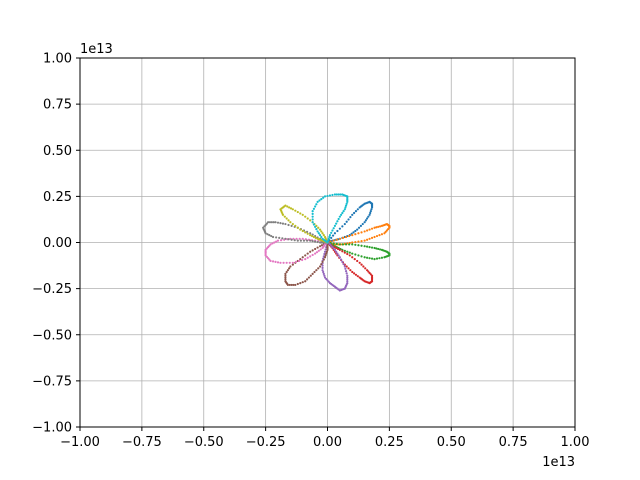  Describe the element at coordinates (57, 105) in the screenshot. I see `y-tick-label-7: 0.75` at that location.